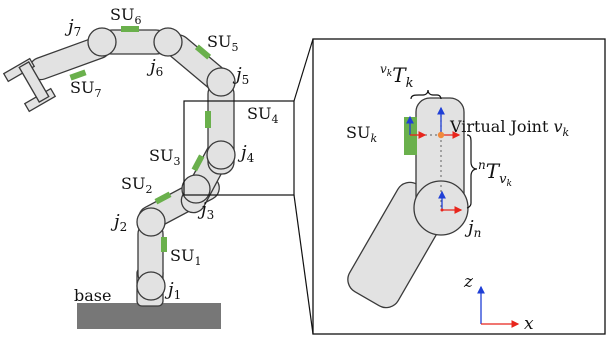 The image size is (606, 343). Describe the element at coordinates (118, 222) in the screenshot. I see `joint-label-j2: j2` at that location.